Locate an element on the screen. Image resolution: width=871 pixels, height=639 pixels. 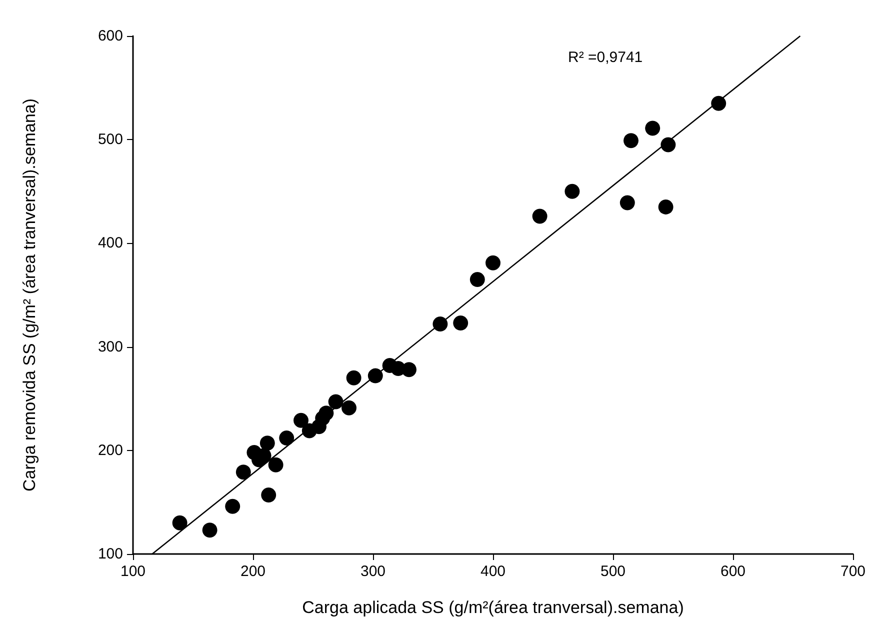
y-tick-label: 300 is located at coordinates (110, 347).